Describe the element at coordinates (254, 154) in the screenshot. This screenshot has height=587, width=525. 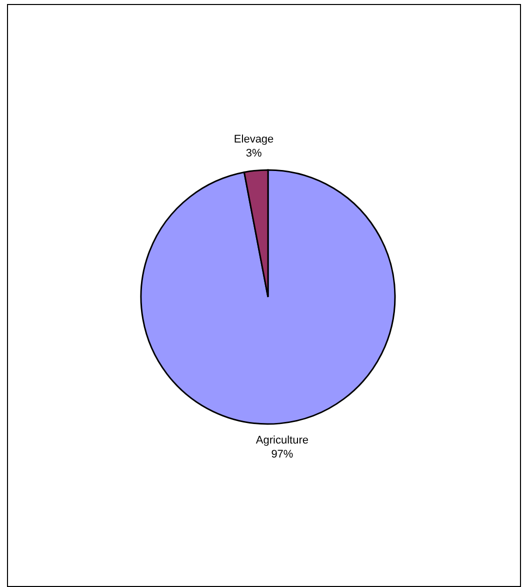
I see `data-label: 3%` at that location.